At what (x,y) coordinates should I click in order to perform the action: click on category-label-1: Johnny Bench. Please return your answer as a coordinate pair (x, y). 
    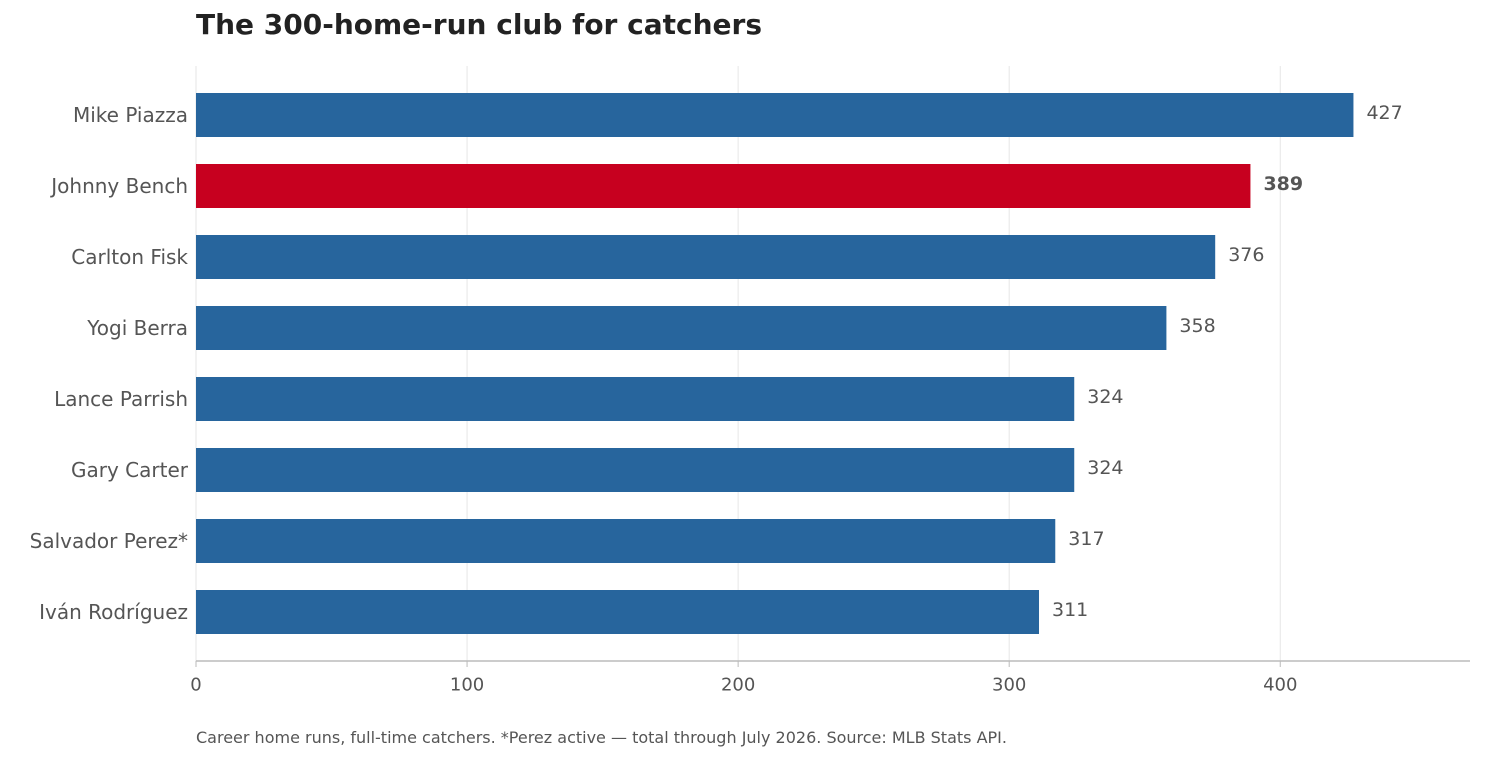
    Looking at the image, I should click on (118, 186).